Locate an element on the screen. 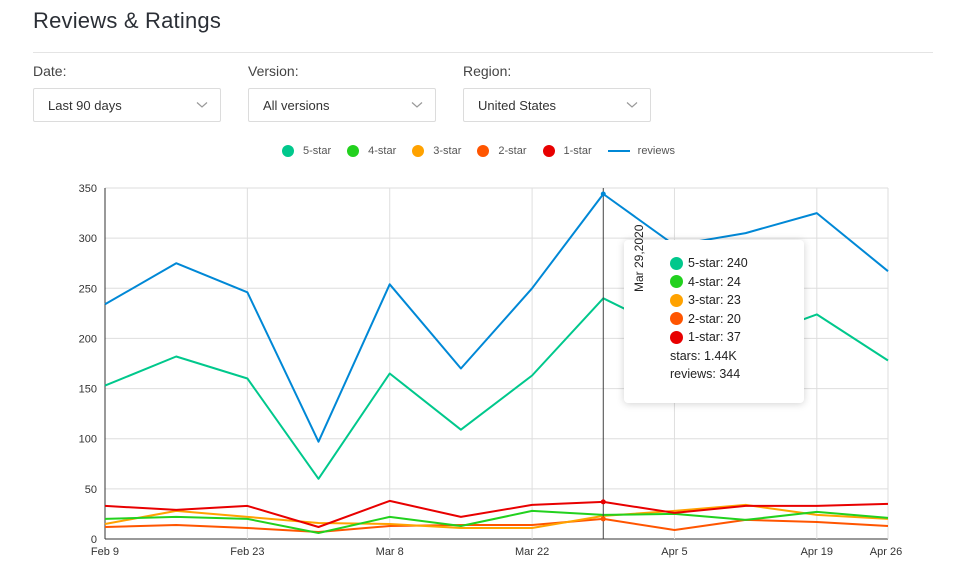  page-title: Reviews & Ratings is located at coordinates (127, 20).